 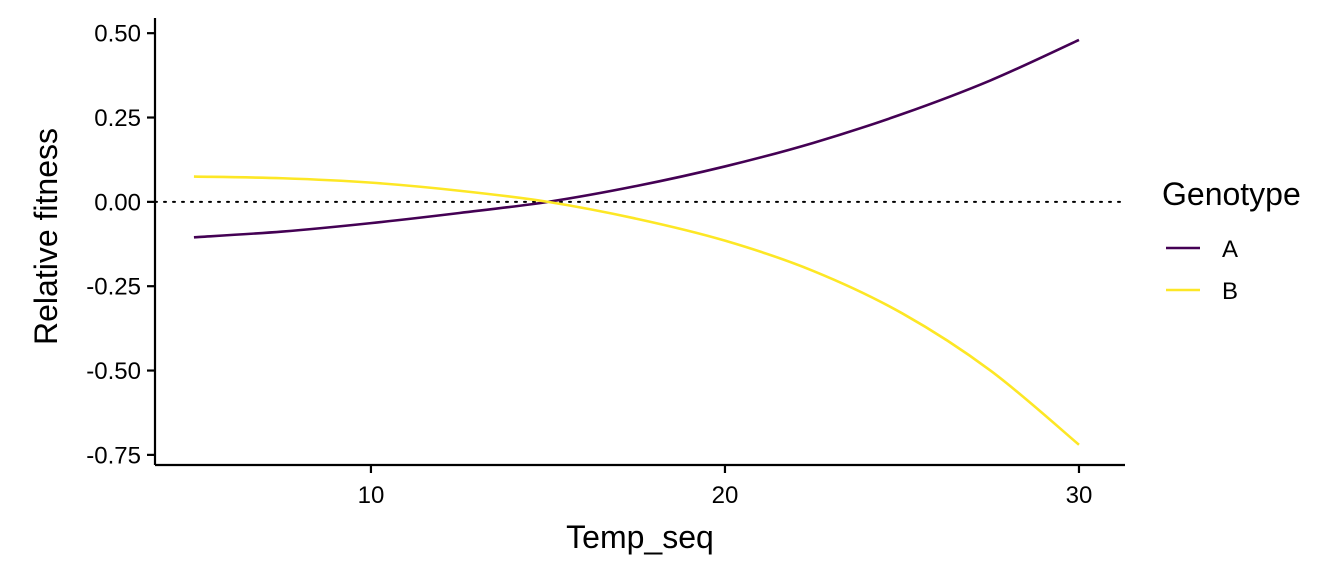 I want to click on x-tick-label: 30, so click(x=1079, y=495).